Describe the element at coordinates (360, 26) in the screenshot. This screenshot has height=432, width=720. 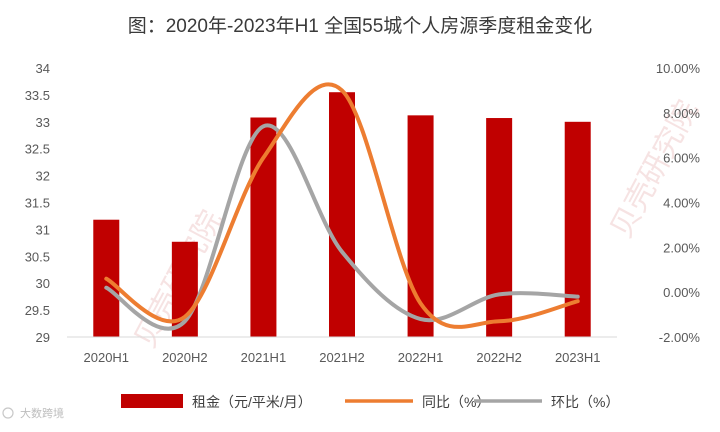
I see `chart-title: 图：2020年-2023年H1 全国55城个人房源季度租金变化` at that location.